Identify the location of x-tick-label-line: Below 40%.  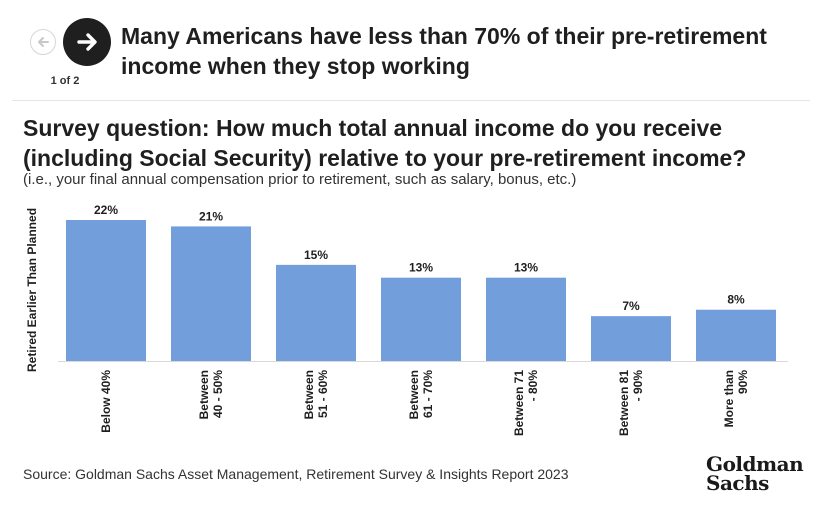
(106, 401).